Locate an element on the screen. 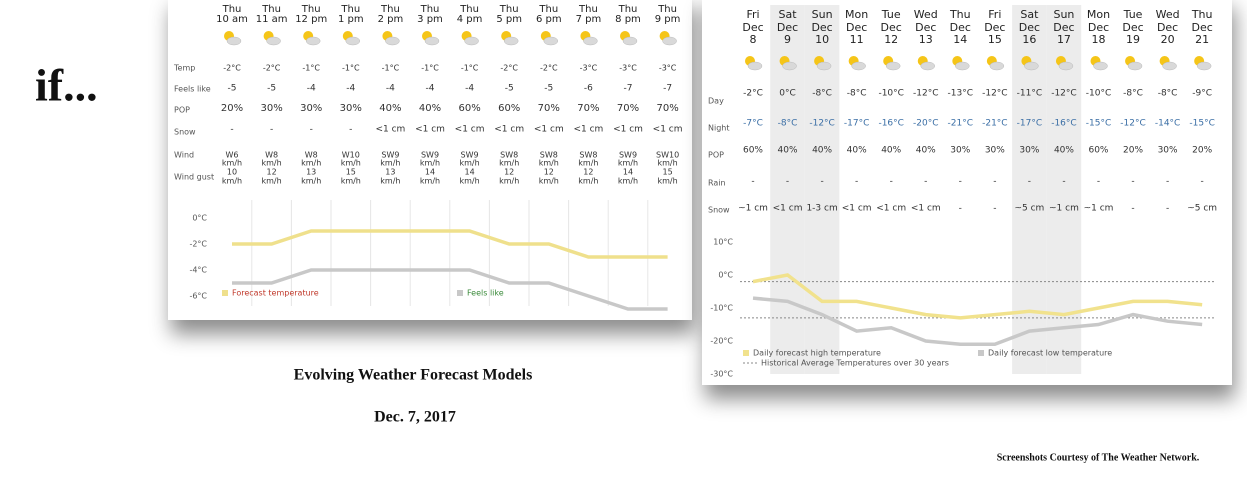 The image size is (1247, 478). column-day: 14 is located at coordinates (960, 39).